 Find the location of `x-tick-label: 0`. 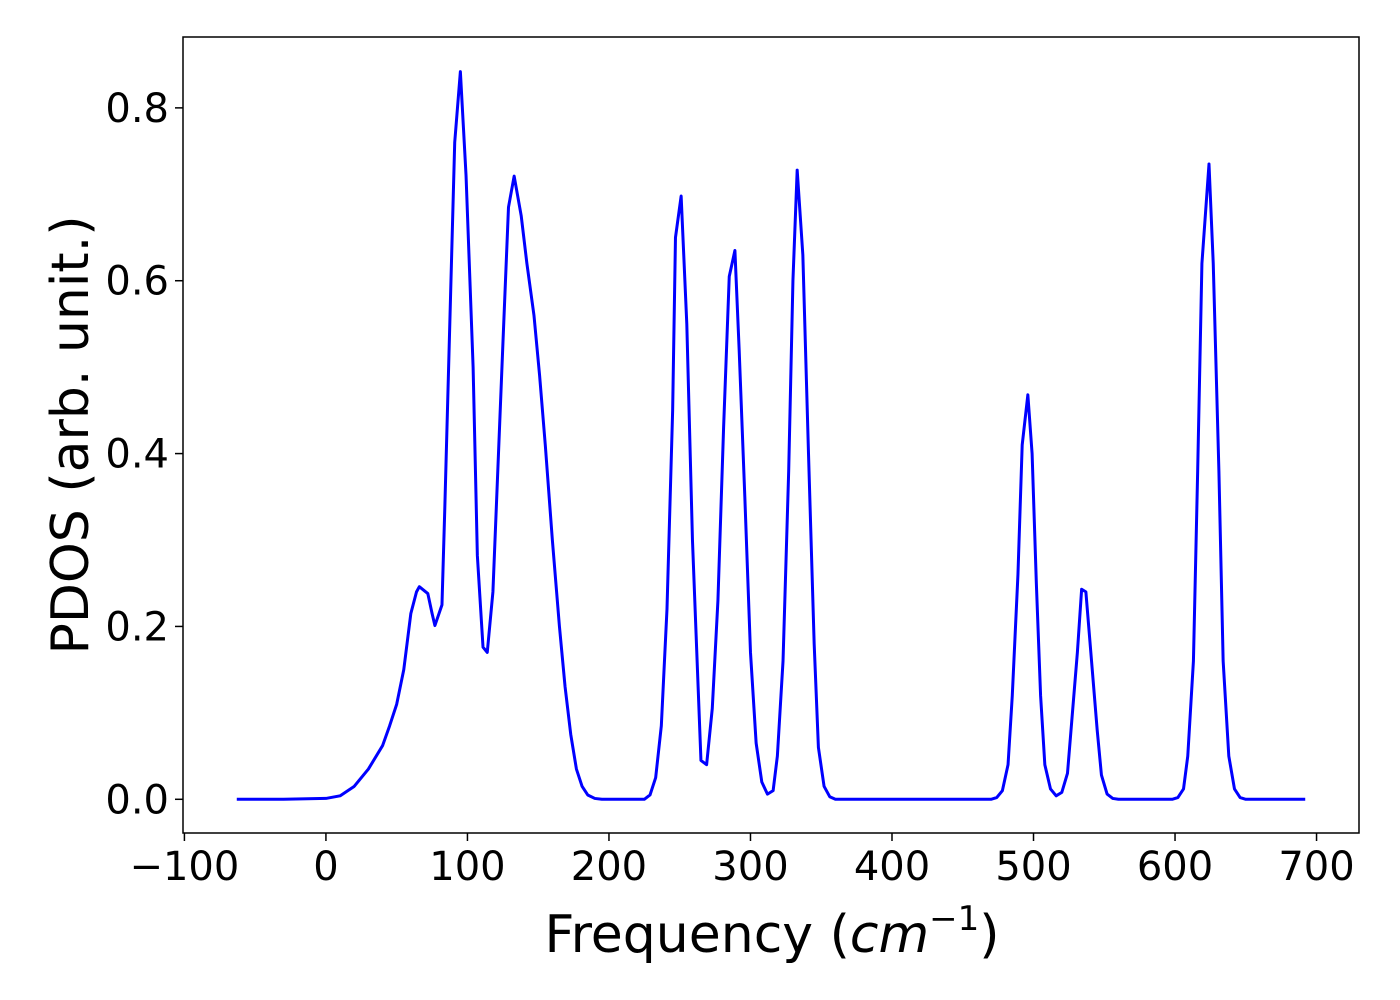

x-tick-label: 0 is located at coordinates (325, 867).